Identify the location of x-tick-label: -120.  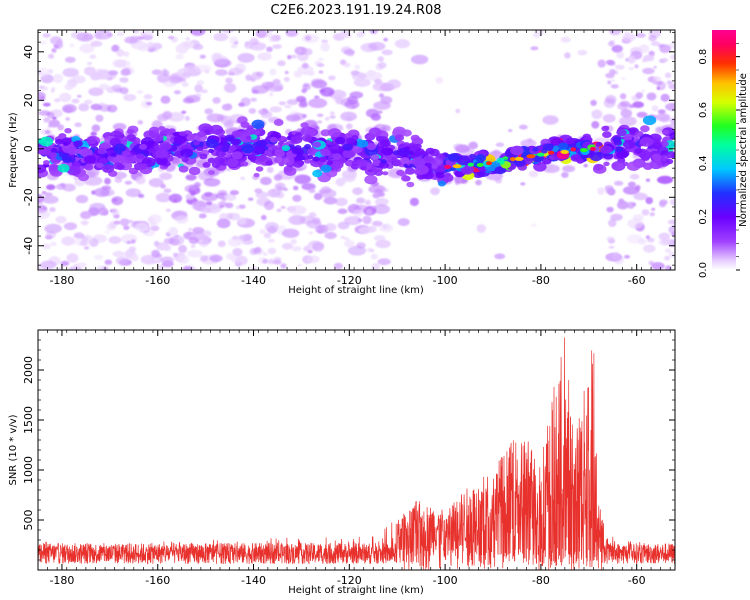
(349, 280).